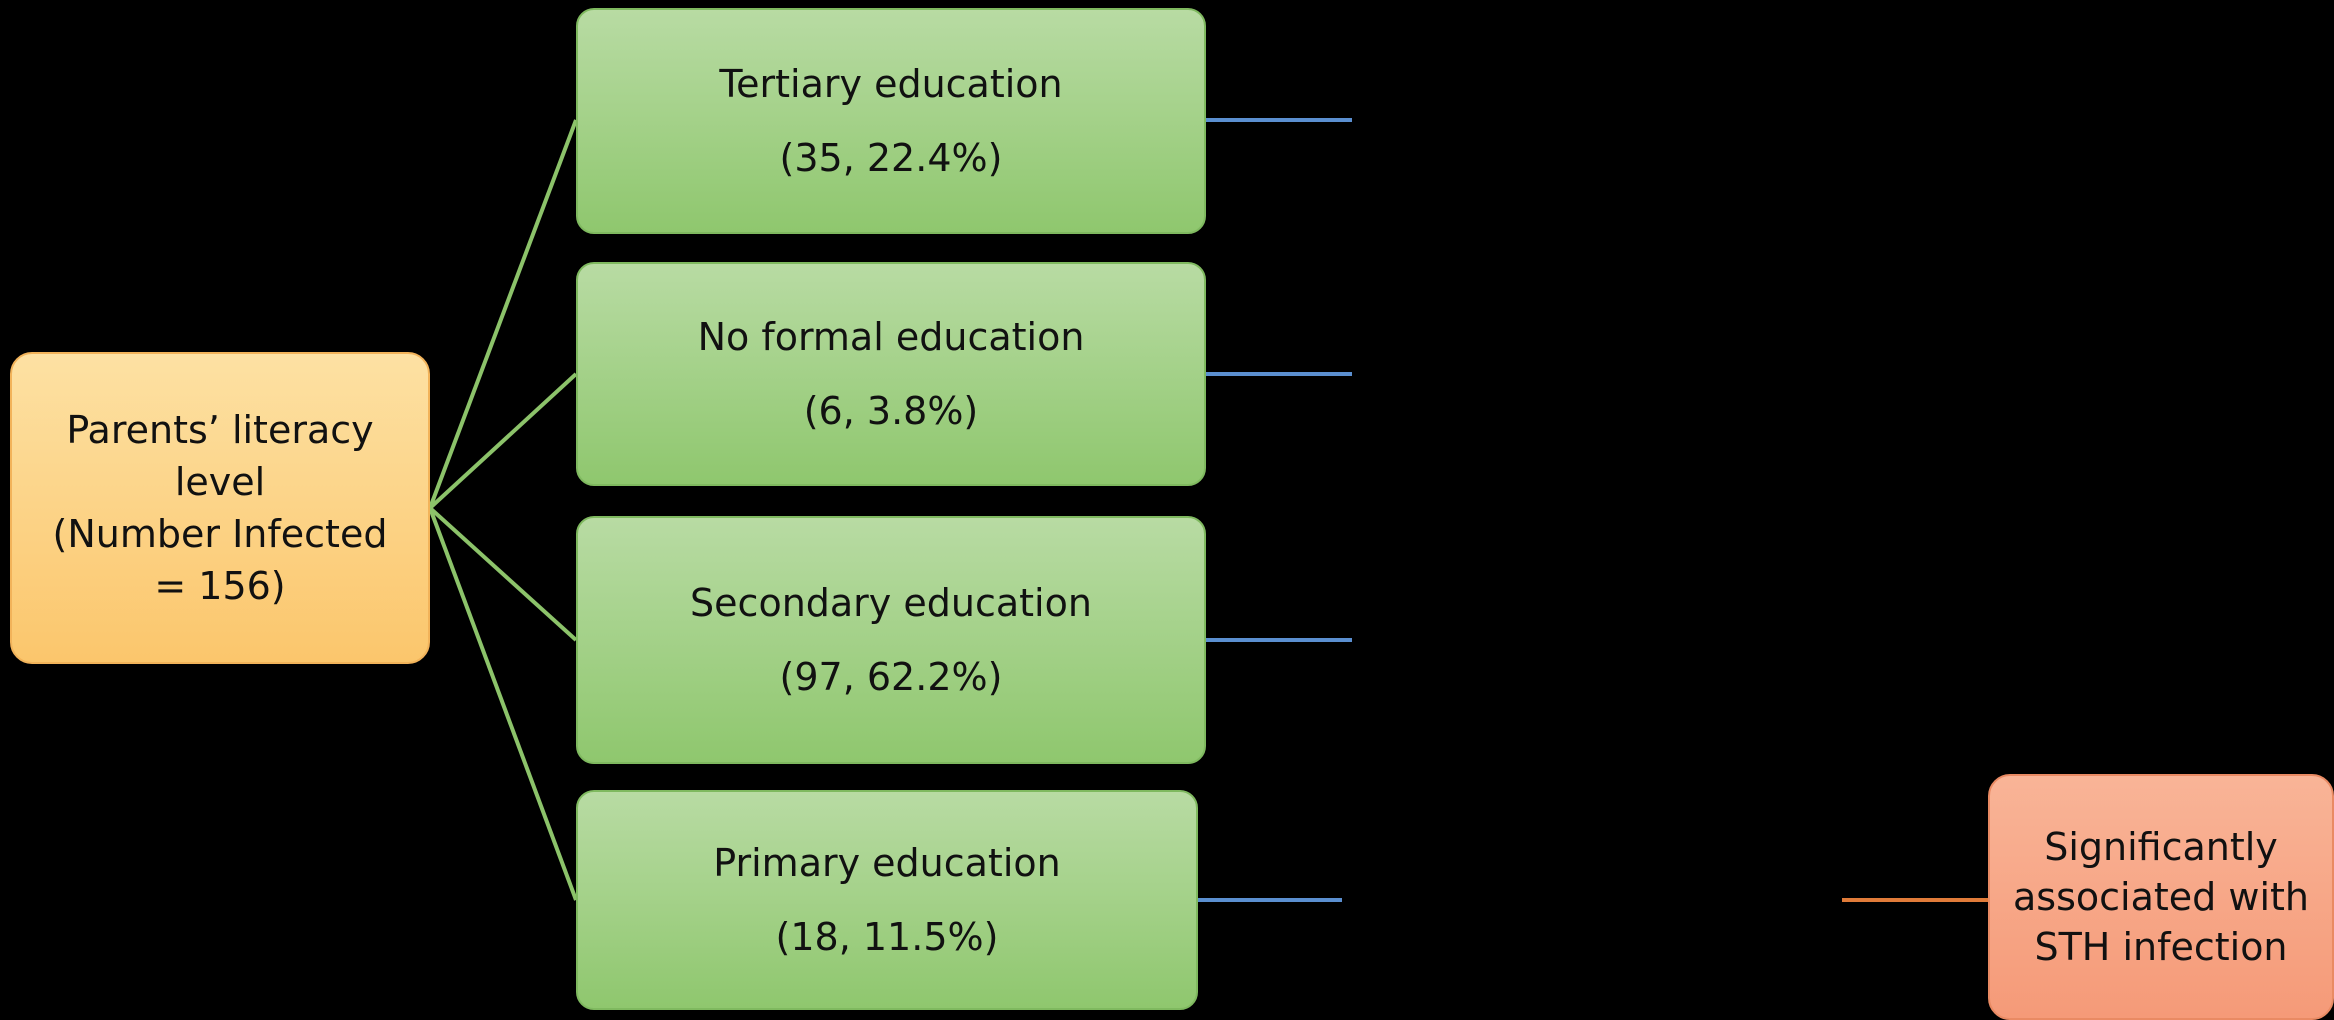  Describe the element at coordinates (891, 411) in the screenshot. I see `category-stats: (6, 3.8%)` at that location.